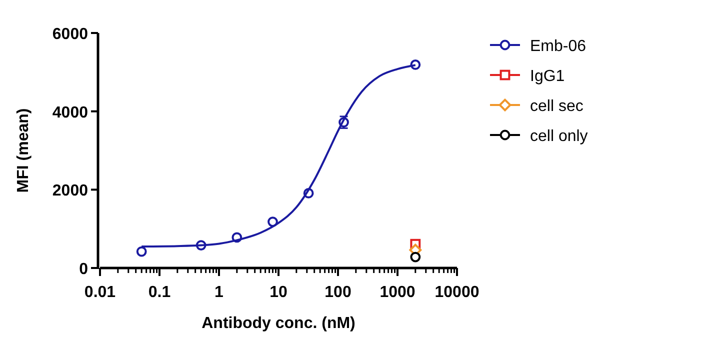  Describe the element at coordinates (558, 46) in the screenshot. I see `legend-label: Emb-06` at that location.